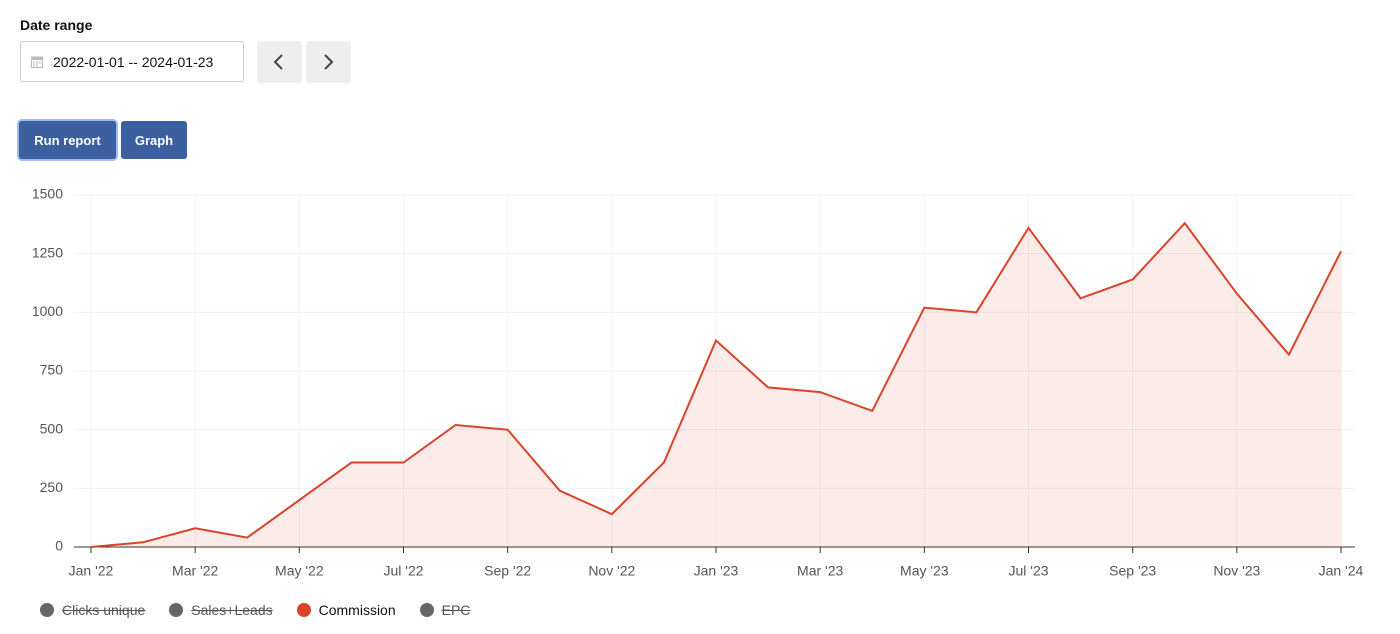 This screenshot has height=634, width=1400. What do you see at coordinates (820, 571) in the screenshot?
I see `x-tick-label: Mar '23` at bounding box center [820, 571].